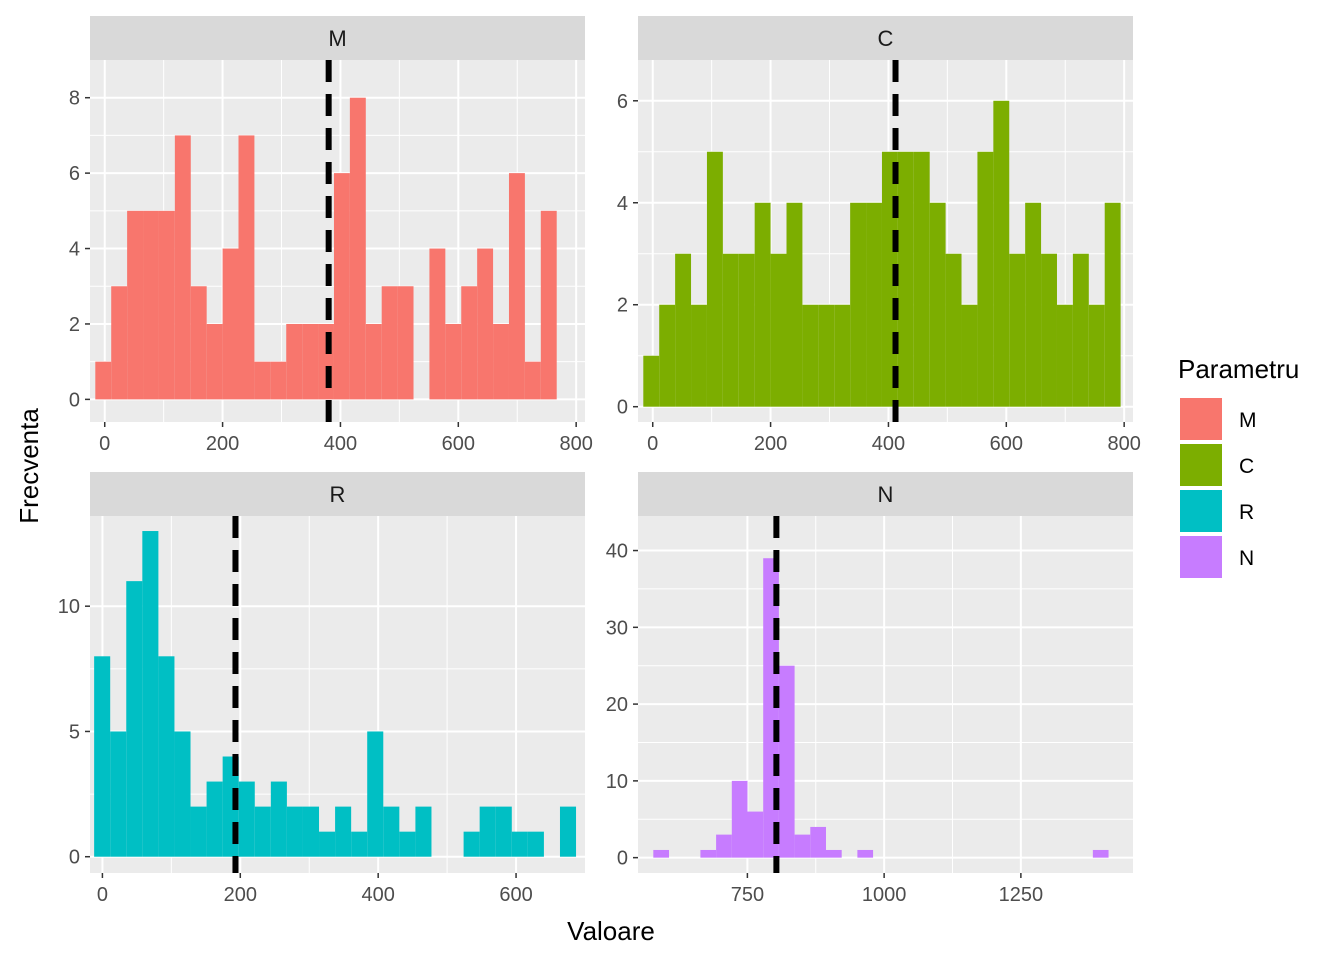 The height and width of the screenshot is (960, 1344). Describe the element at coordinates (622, 204) in the screenshot. I see `y-tick-label: 4` at that location.